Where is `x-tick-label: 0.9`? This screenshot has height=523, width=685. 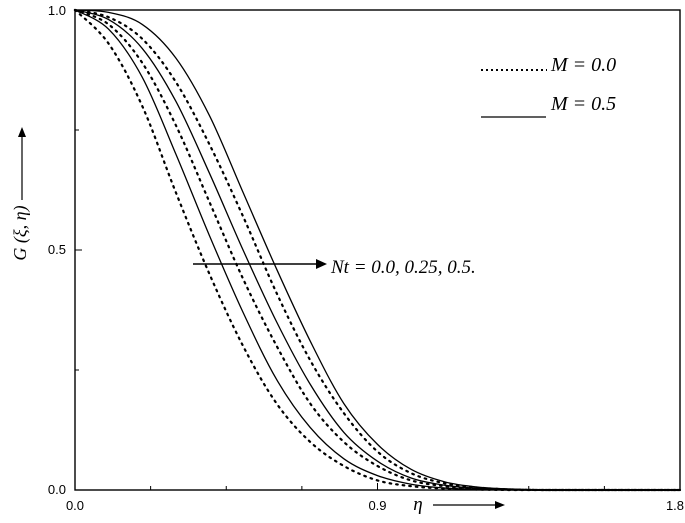
x-tick-label: 0.9 is located at coordinates (377, 505).